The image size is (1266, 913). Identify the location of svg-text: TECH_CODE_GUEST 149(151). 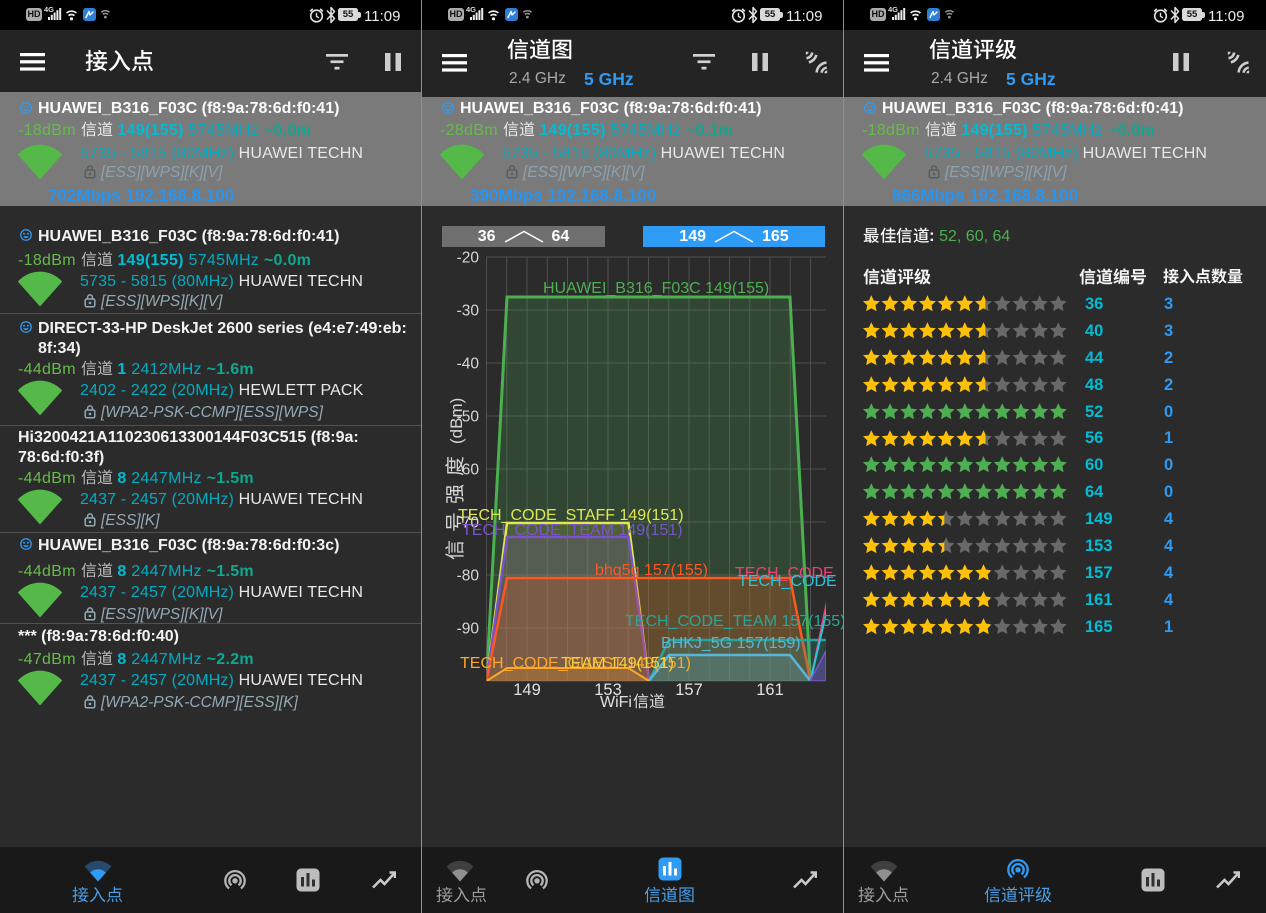
(575, 663).